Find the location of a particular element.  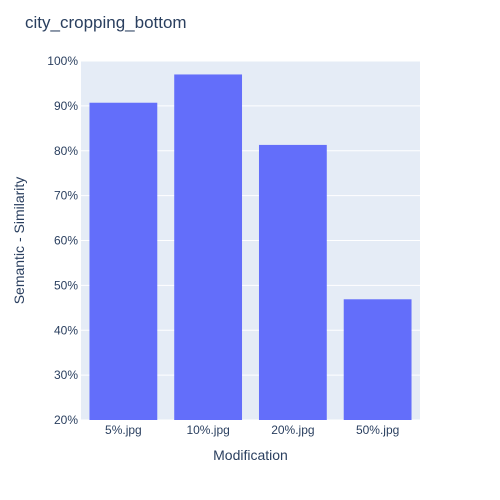

y-tick-label: 90% is located at coordinates (66, 106).